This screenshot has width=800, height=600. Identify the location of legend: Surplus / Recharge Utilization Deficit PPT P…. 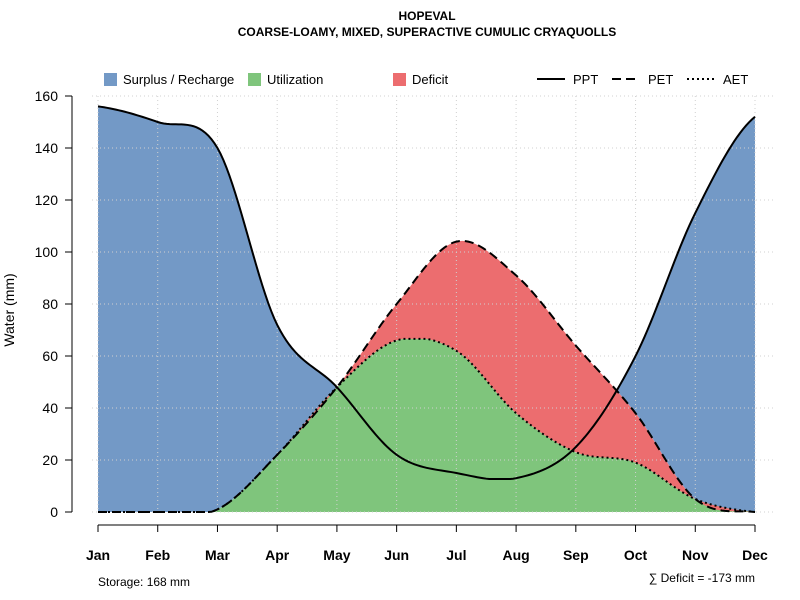
(426, 79).